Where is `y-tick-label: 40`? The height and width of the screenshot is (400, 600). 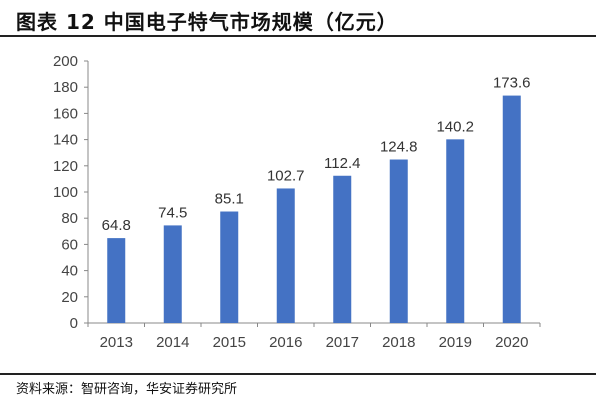
y-tick-label: 40 is located at coordinates (69, 271).